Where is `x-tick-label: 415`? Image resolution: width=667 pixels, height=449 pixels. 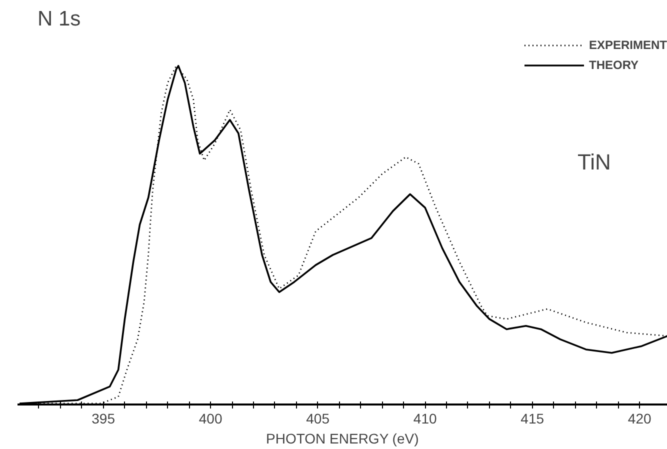 x-tick-label: 415 is located at coordinates (532, 418).